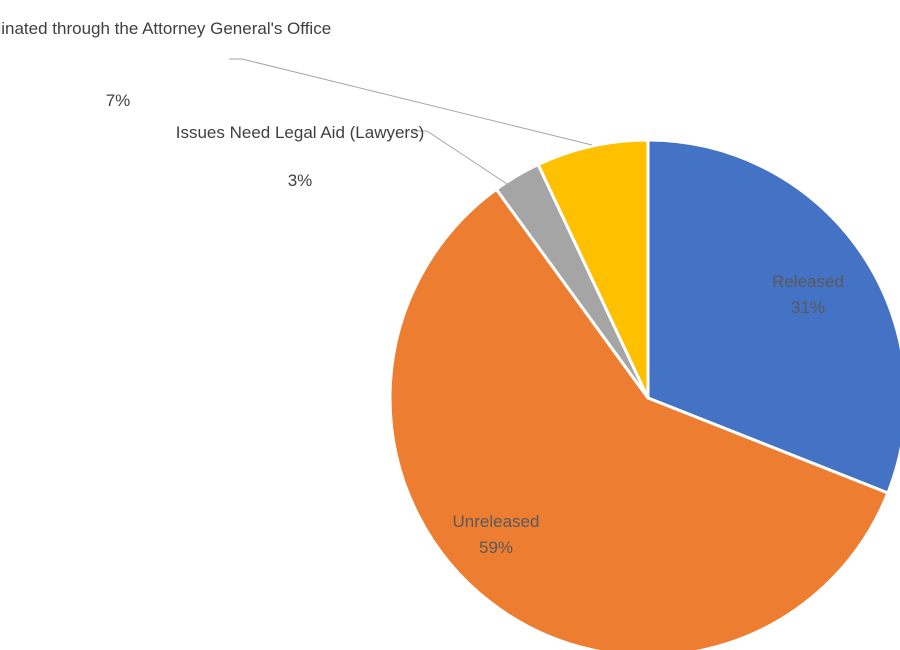 The height and width of the screenshot is (650, 900). I want to click on category-label: Issues Need Legal Aid (Lawyers), so click(300, 132).